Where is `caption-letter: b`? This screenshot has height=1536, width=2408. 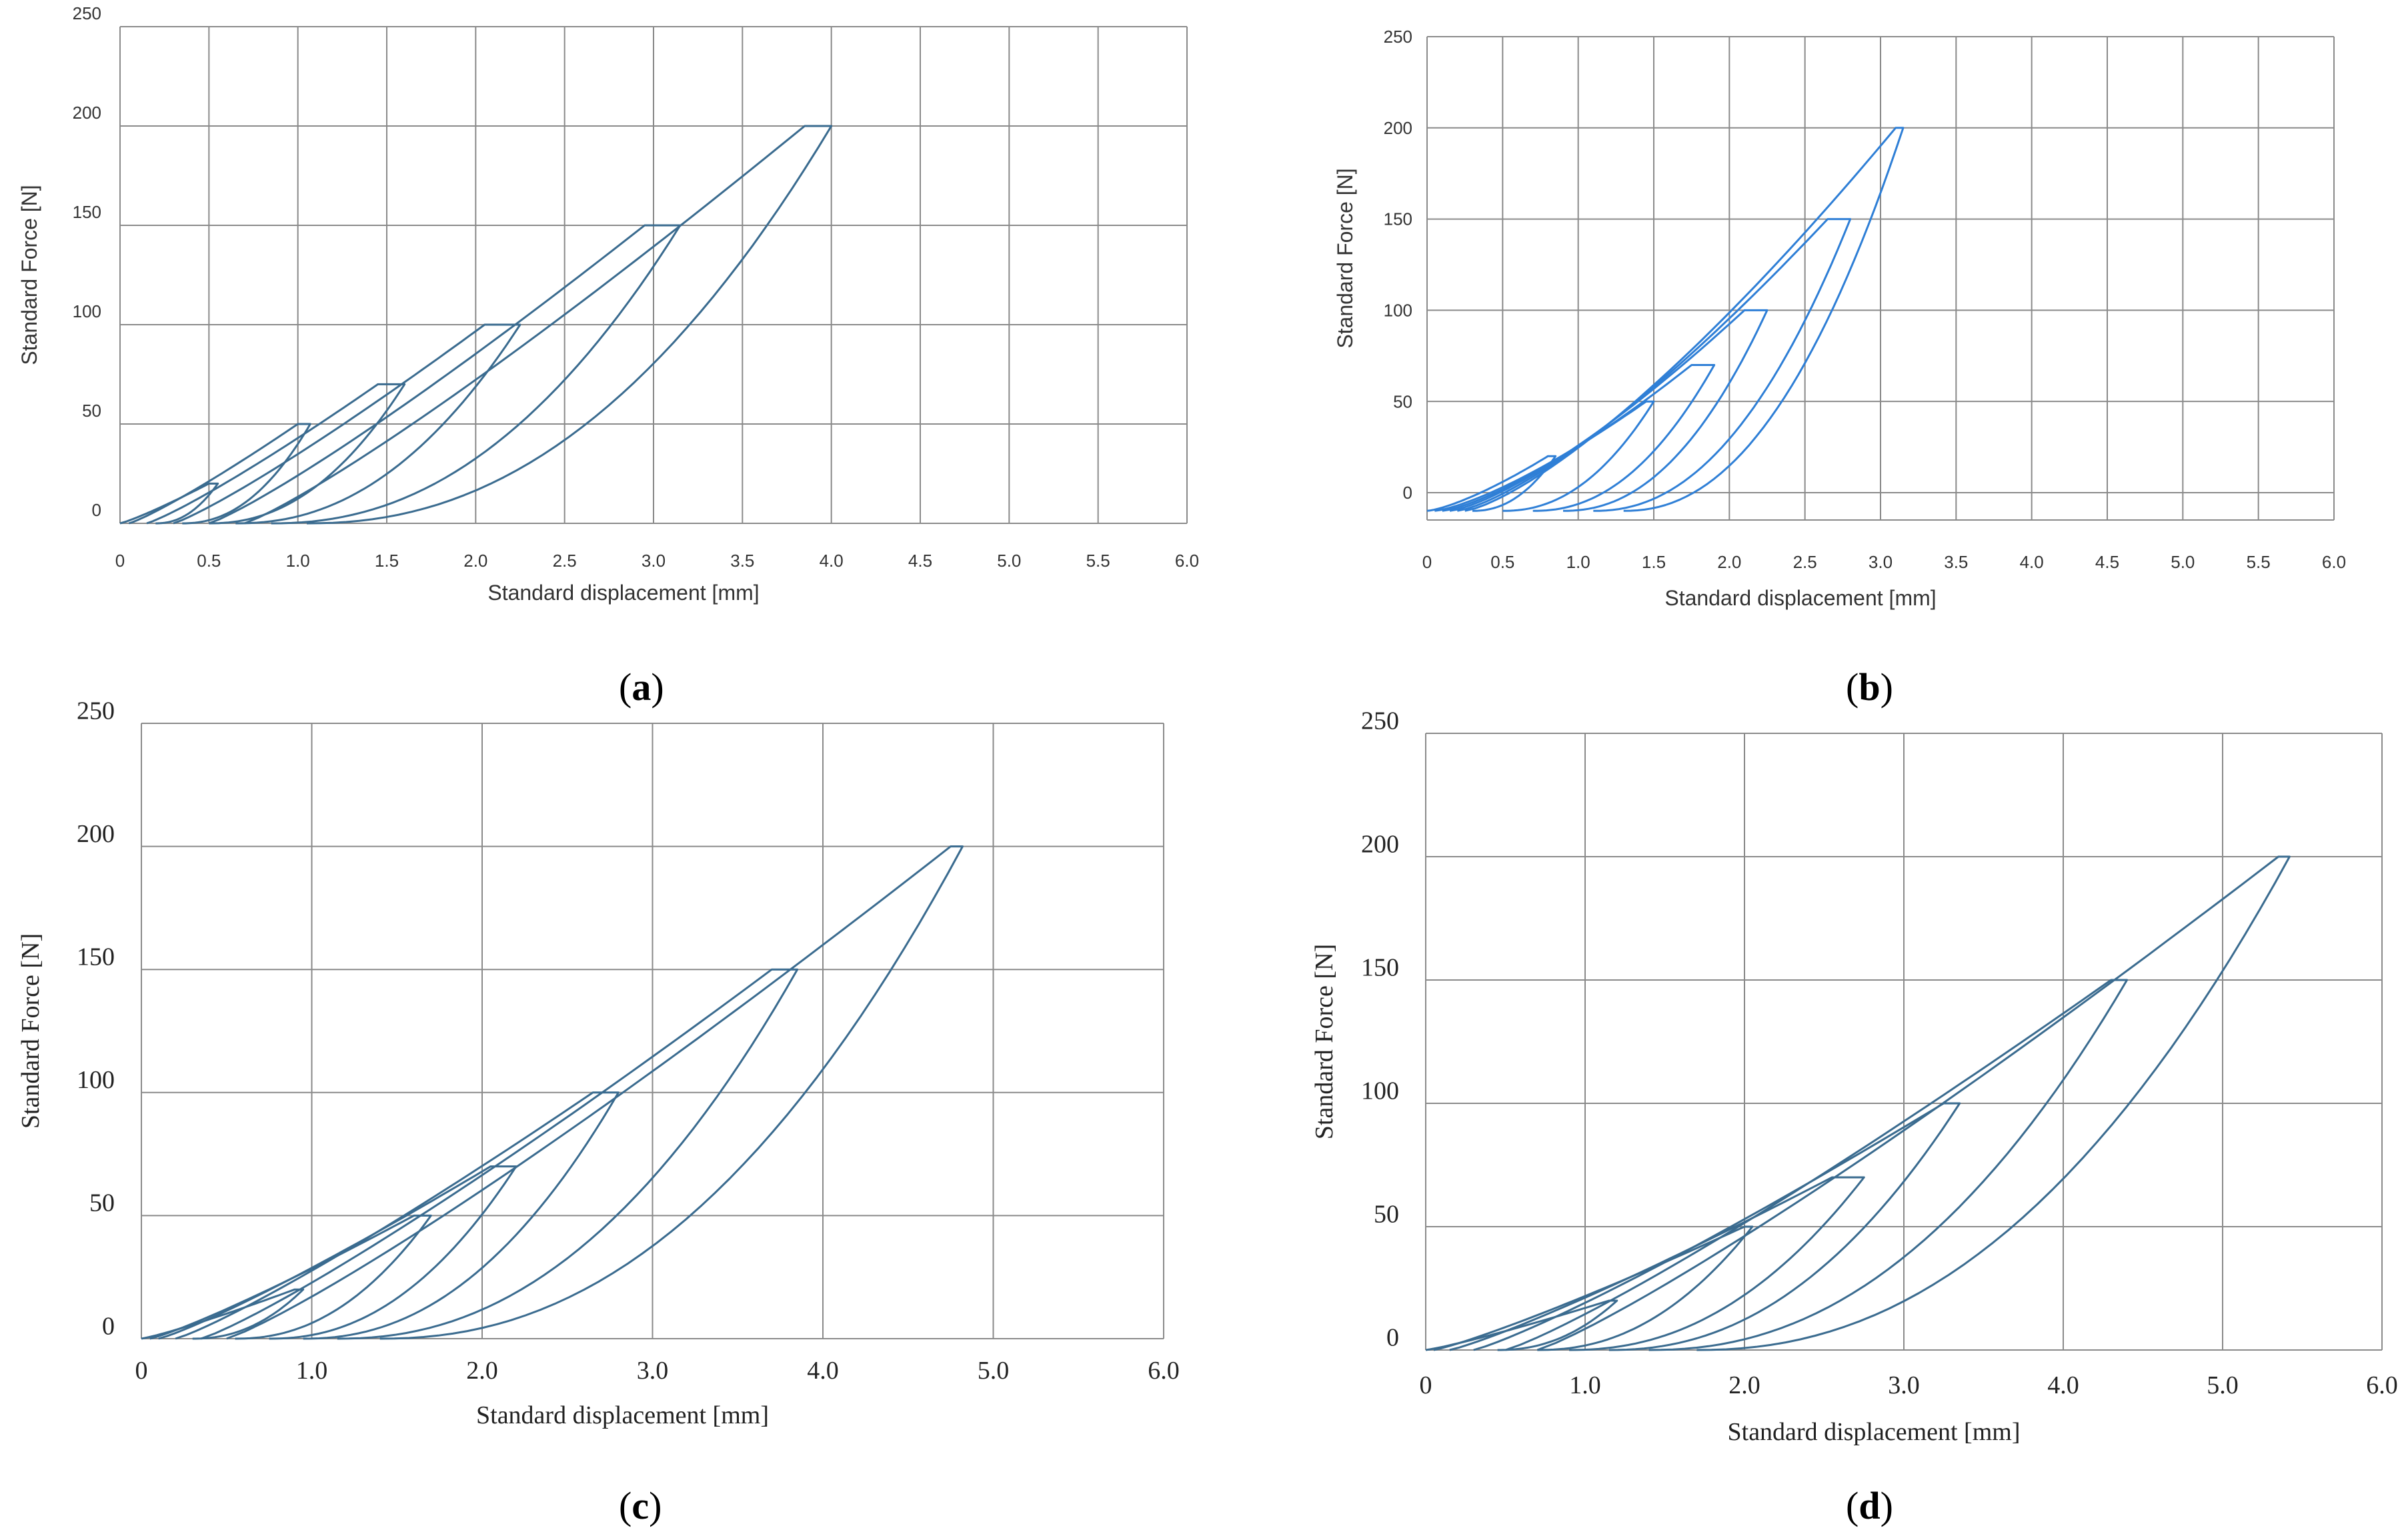 caption-letter: b is located at coordinates (1870, 687).